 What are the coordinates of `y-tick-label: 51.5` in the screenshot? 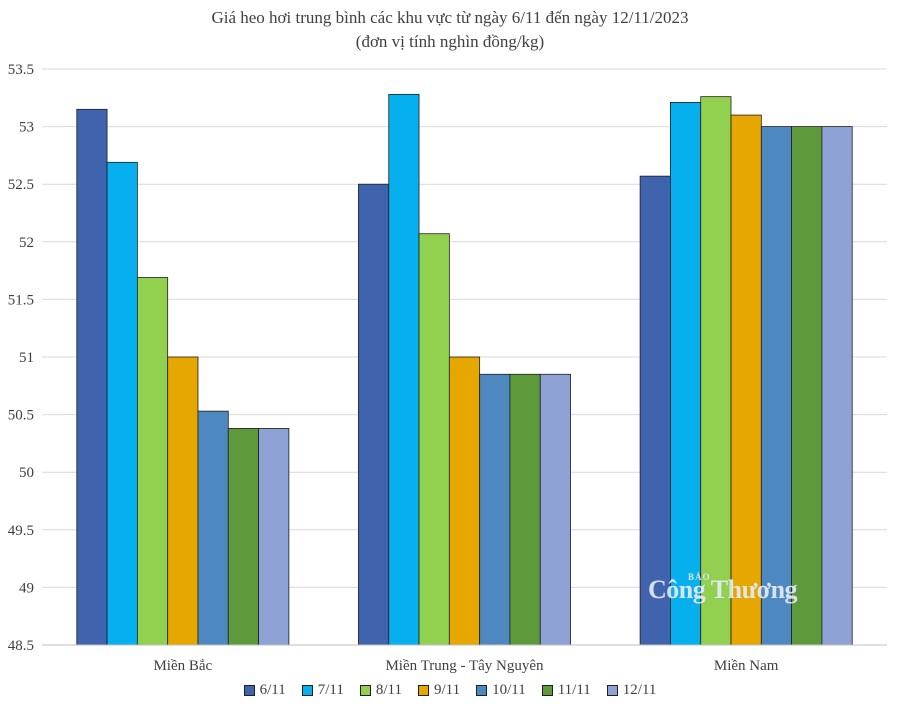 It's located at (21, 300).